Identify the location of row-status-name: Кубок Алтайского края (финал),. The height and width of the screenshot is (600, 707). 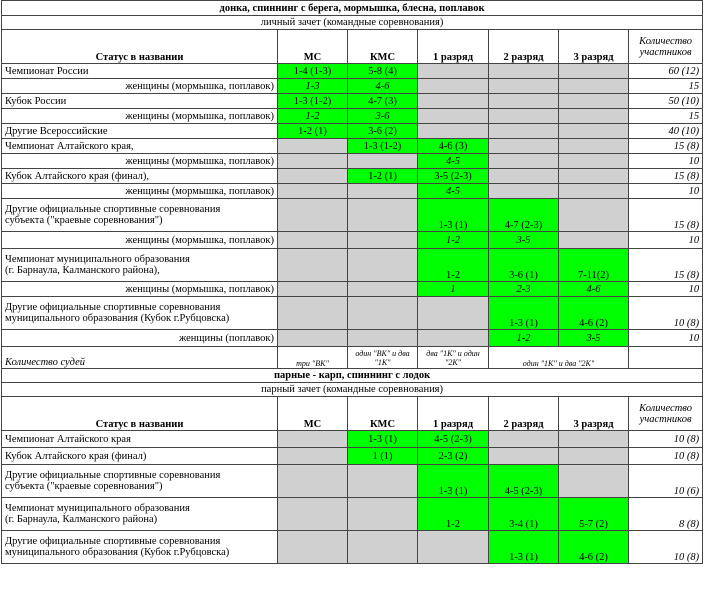
(139, 176).